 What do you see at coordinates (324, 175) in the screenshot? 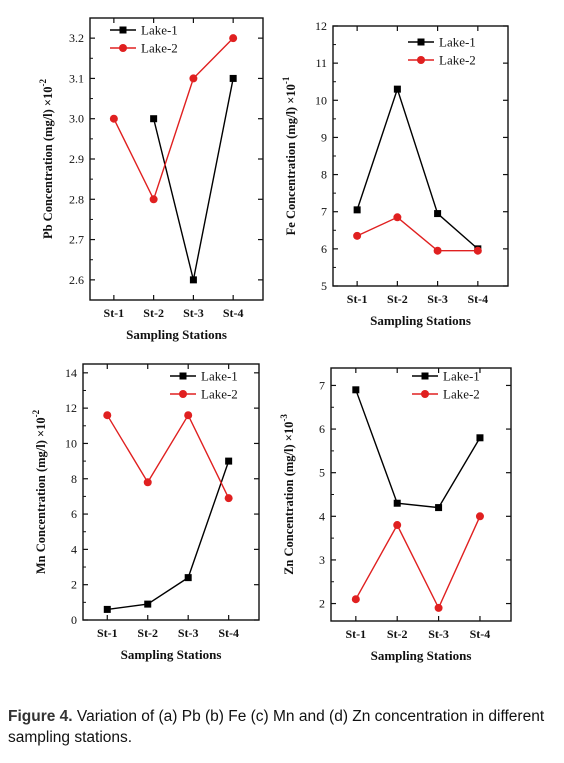
I see `y-tick-label: 8` at bounding box center [324, 175].